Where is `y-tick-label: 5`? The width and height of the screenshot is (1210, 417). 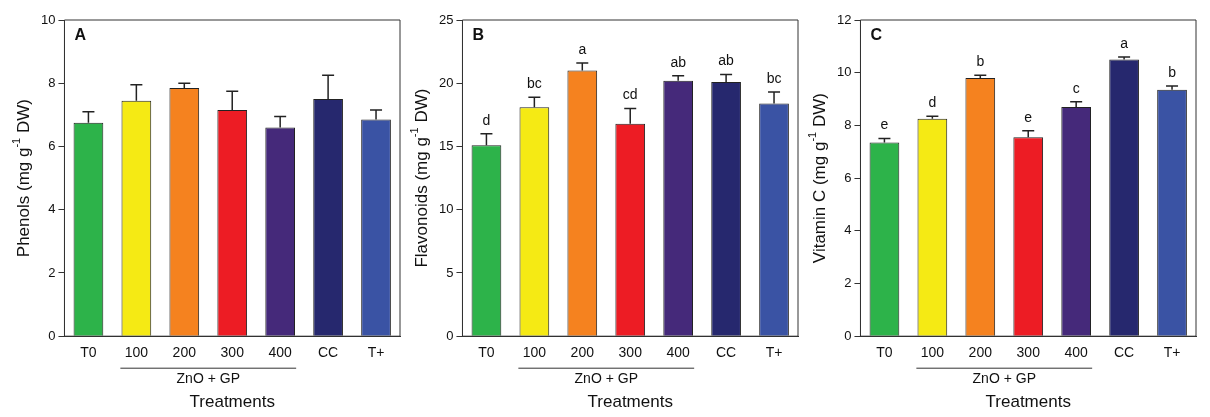
y-tick-label: 5 is located at coordinates (450, 272).